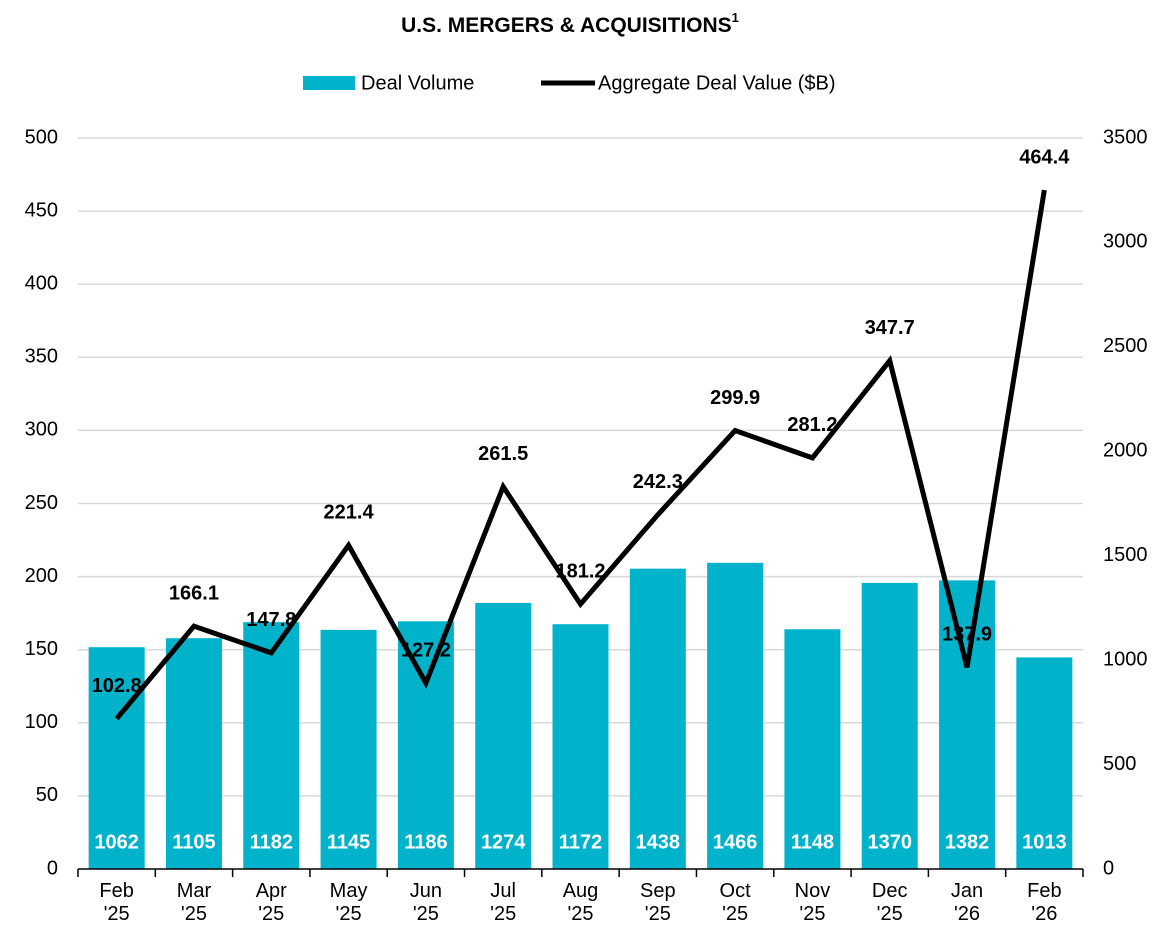  Describe the element at coordinates (41, 357) in the screenshot. I see `y-tick-label: 350` at that location.